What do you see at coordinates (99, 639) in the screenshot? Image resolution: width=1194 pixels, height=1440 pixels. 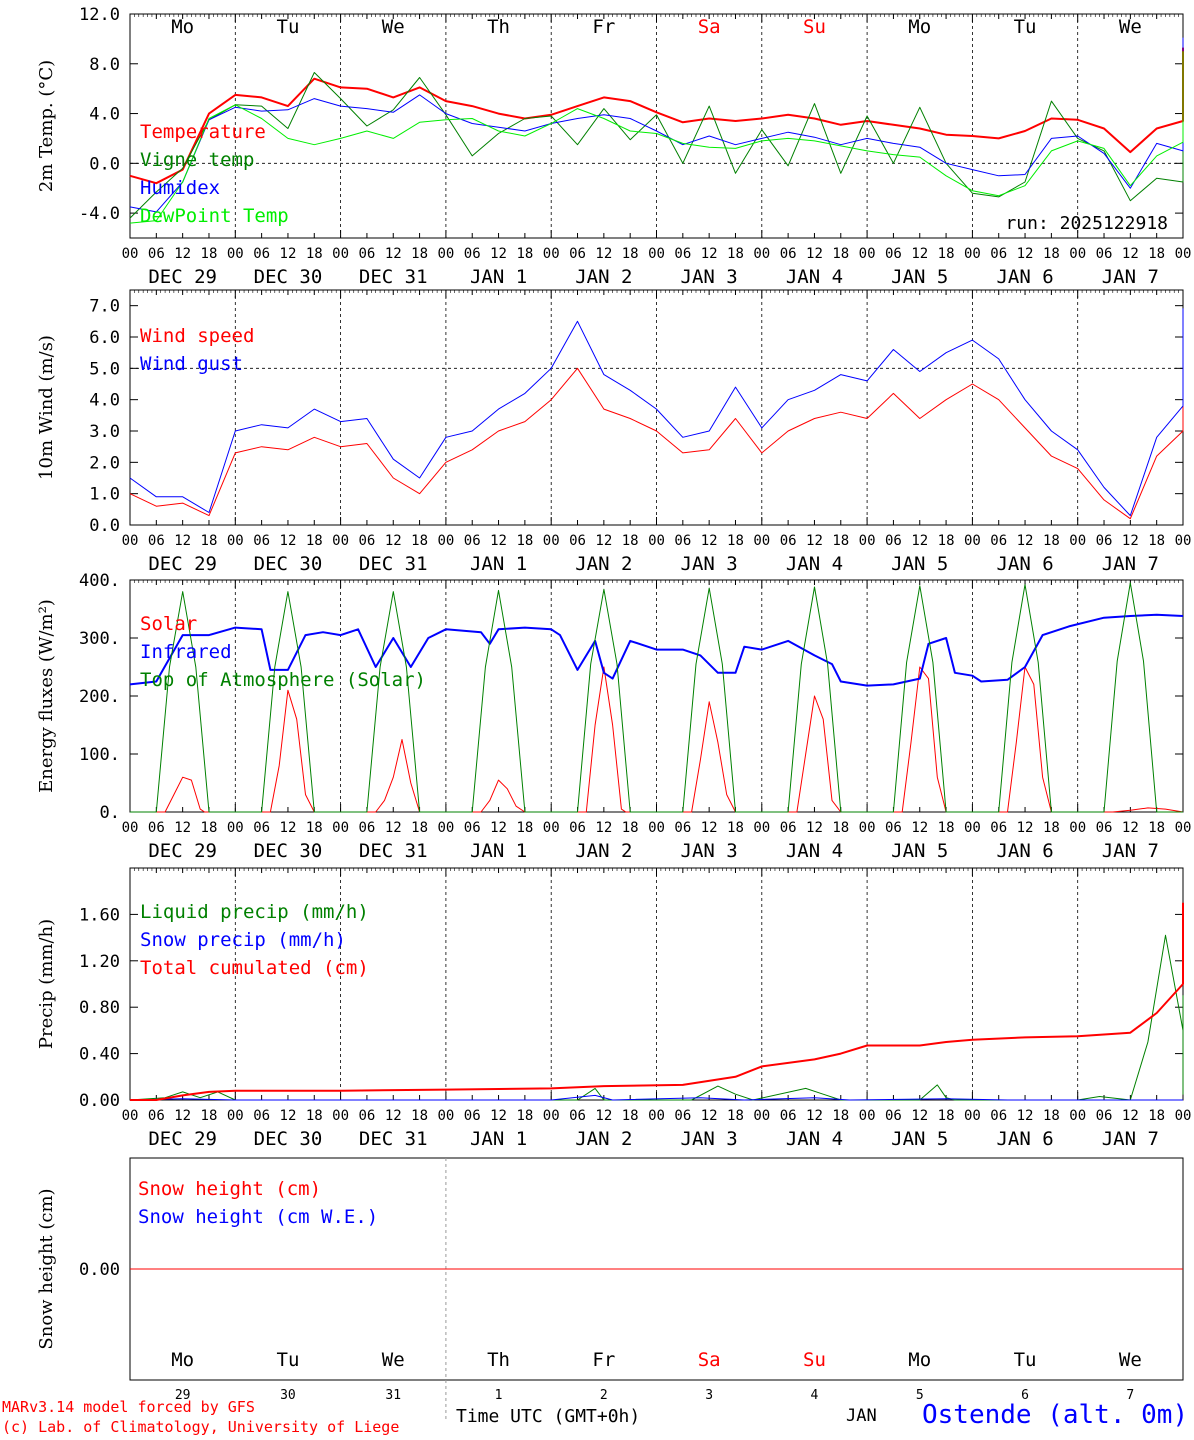 I see `y-tick-label: 300.` at bounding box center [99, 639].